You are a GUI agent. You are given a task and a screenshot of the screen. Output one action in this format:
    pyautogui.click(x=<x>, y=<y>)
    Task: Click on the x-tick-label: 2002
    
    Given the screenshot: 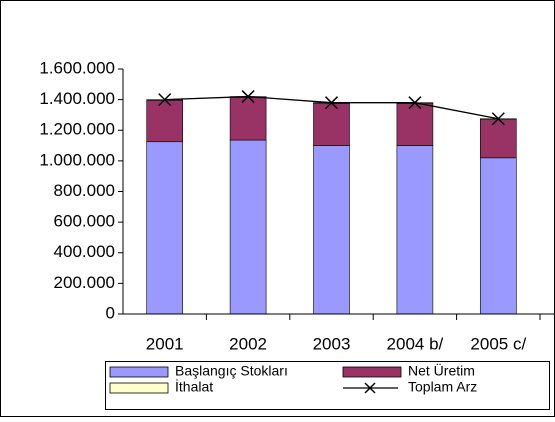 What is the action you would take?
    pyautogui.click(x=248, y=343)
    